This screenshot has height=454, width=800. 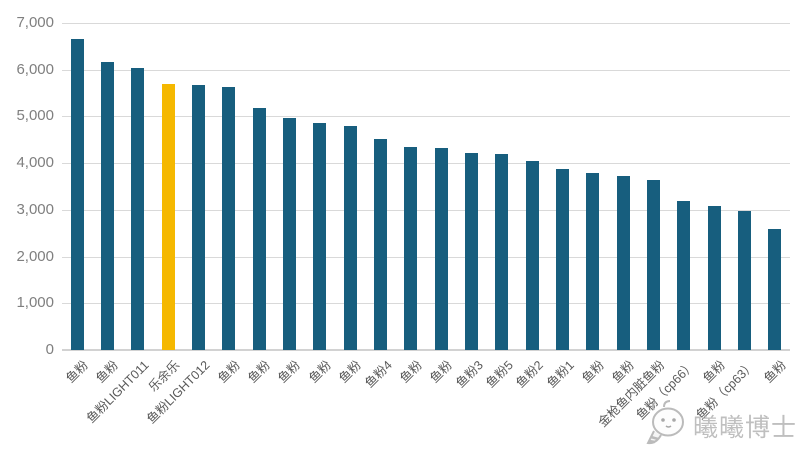 What do you see at coordinates (35, 209) in the screenshot?
I see `y-axis-tick-label: 3,000` at bounding box center [35, 209].